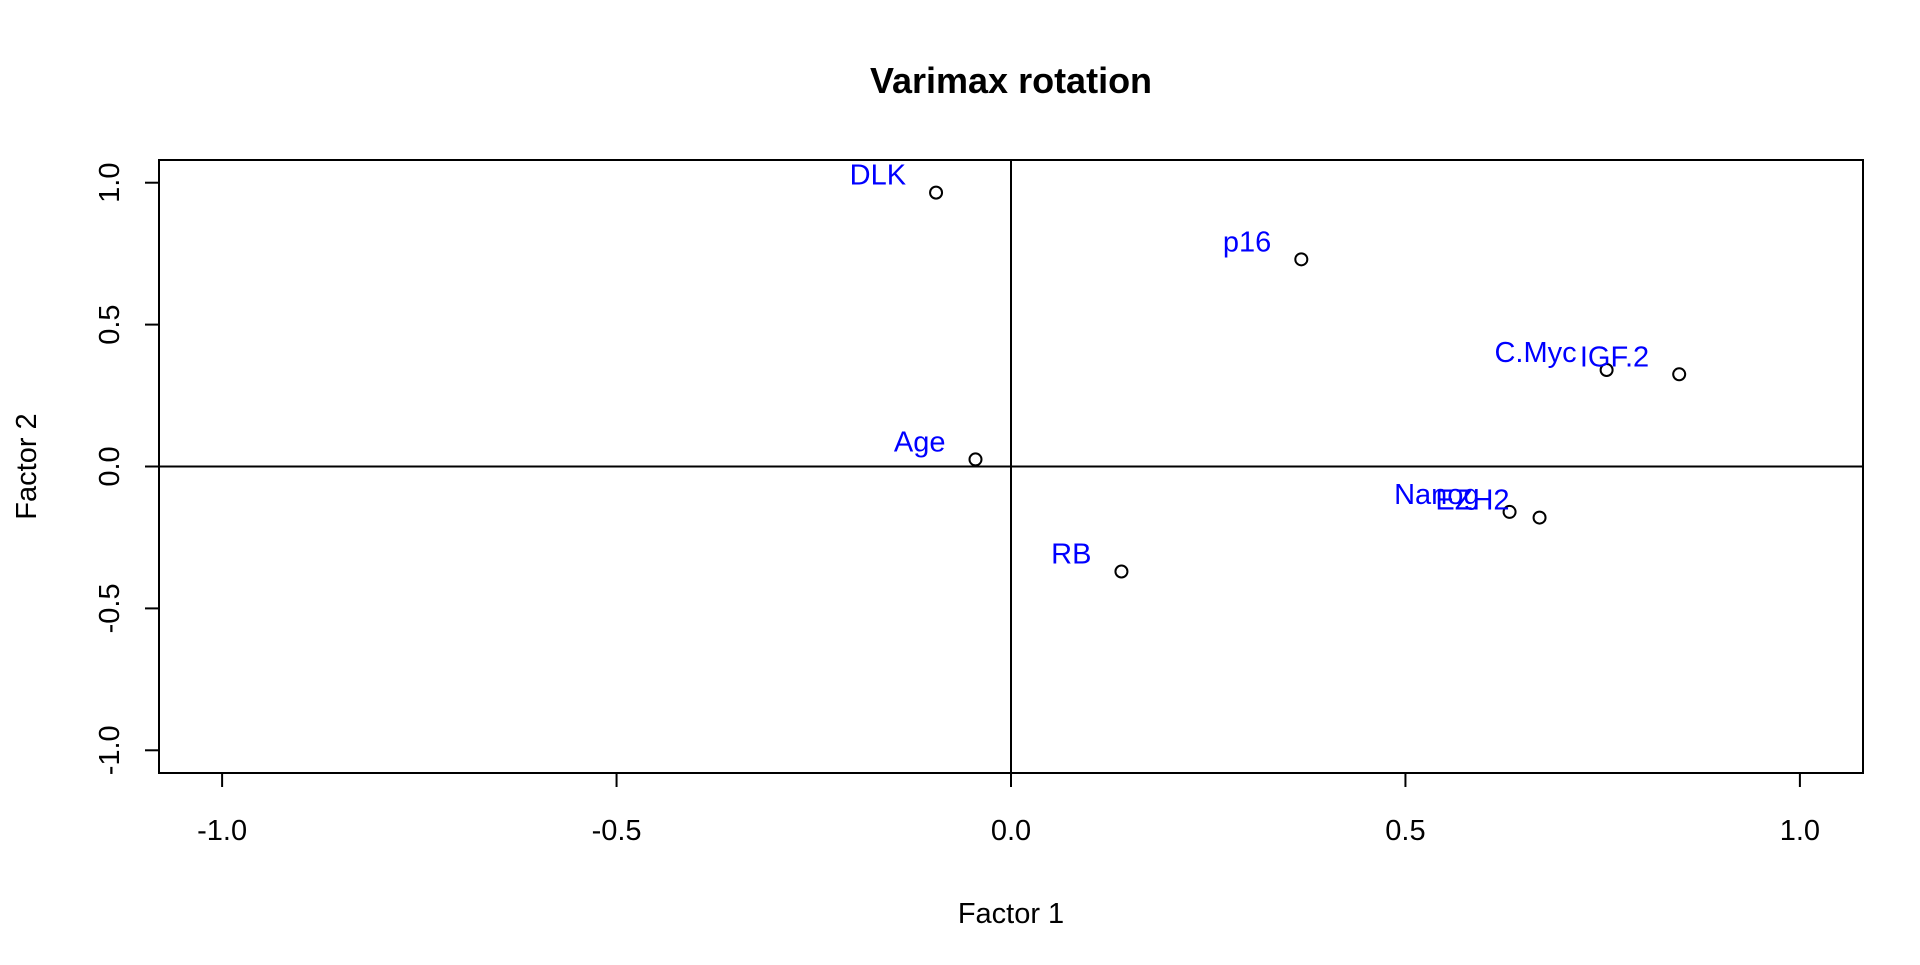 The image size is (1920, 965). What do you see at coordinates (878, 176) in the screenshot?
I see `point-label: DLK` at bounding box center [878, 176].